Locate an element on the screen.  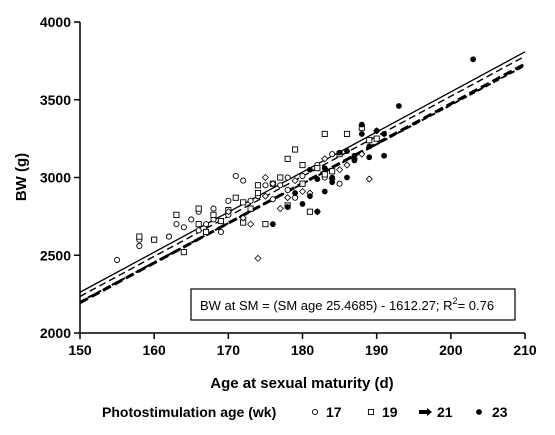
y-tick-label: 3000 is located at coordinates (55, 178).